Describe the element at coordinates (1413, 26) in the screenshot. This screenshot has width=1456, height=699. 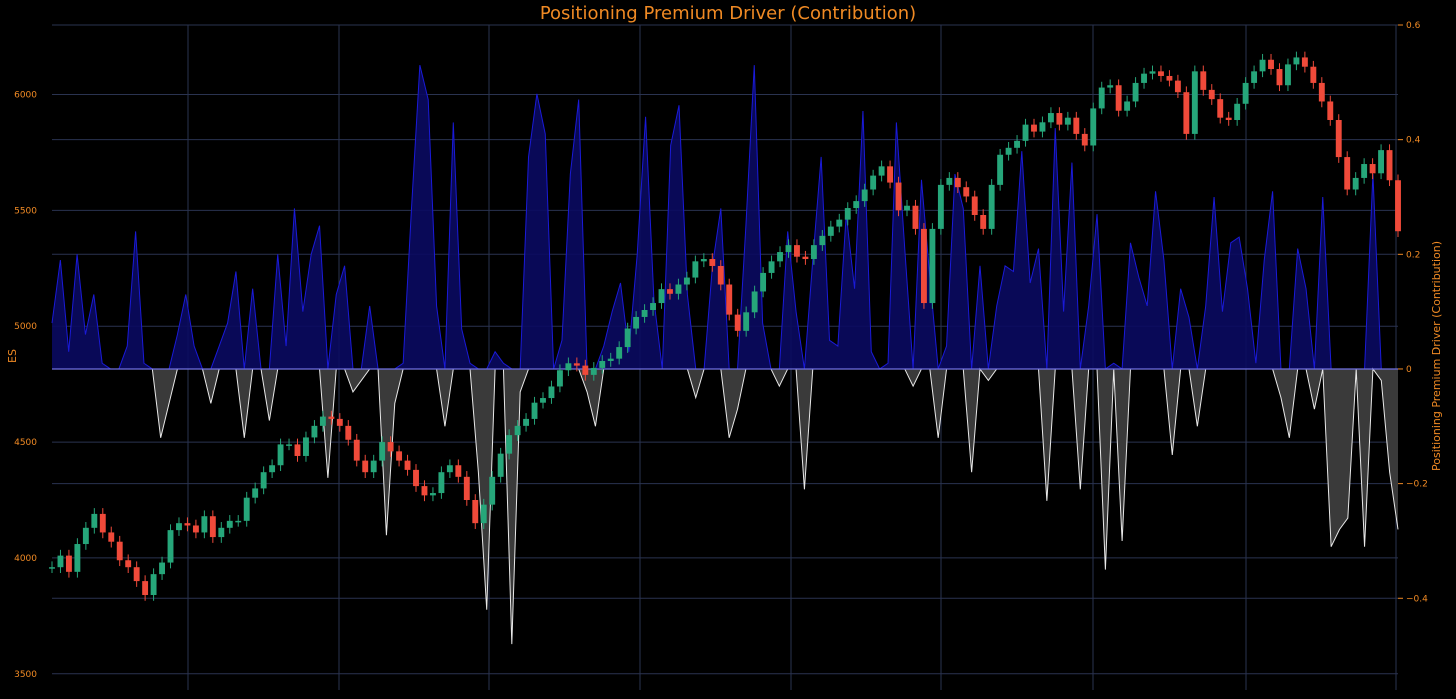
I see `right-tick-label: 0.6` at that location.